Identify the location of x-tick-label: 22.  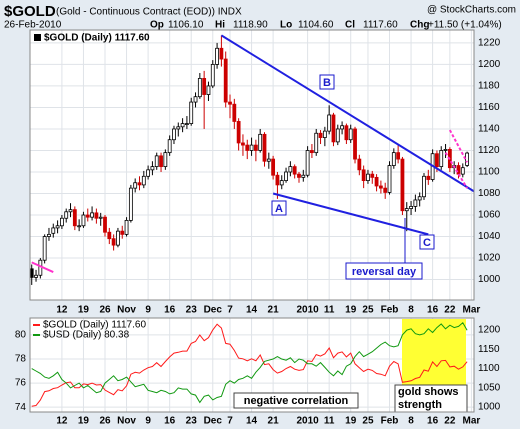
(450, 421).